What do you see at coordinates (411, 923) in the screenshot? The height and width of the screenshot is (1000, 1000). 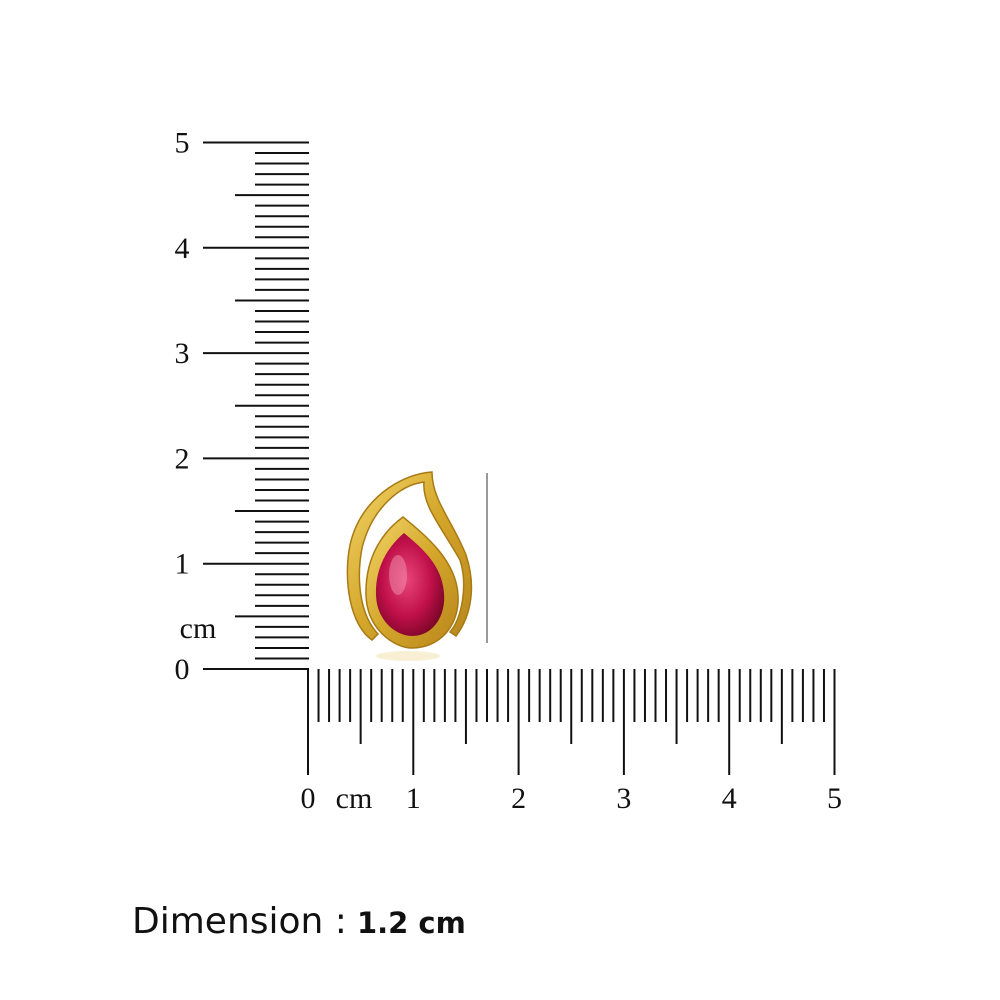 I see `dimension-value: 1.2 cm` at bounding box center [411, 923].